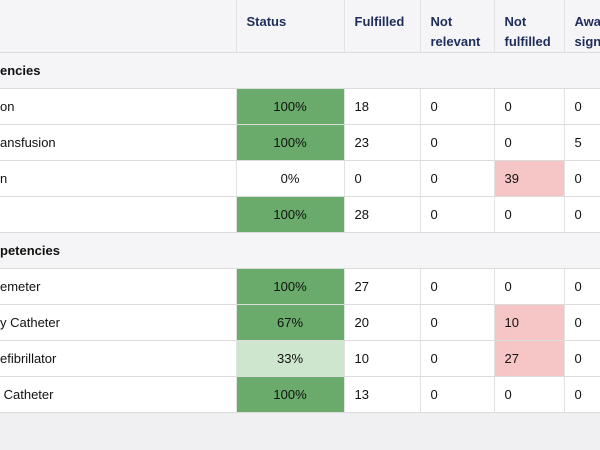 Image resolution: width=600 pixels, height=450 pixels. I want to click on column-header: Not fulfilled, so click(529, 26).